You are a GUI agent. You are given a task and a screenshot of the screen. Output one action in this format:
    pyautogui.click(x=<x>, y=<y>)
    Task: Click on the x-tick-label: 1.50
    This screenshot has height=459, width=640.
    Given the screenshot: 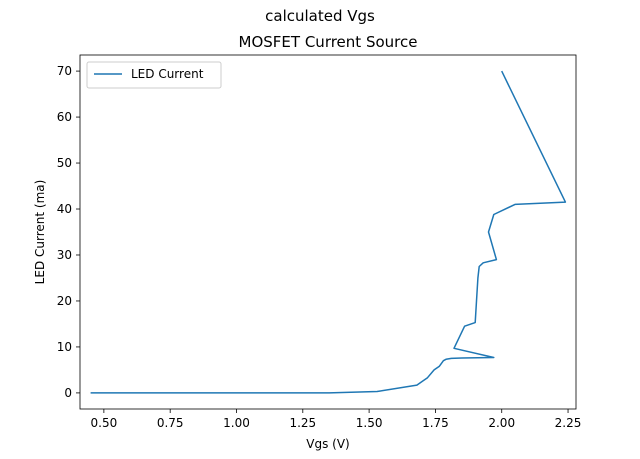 What is the action you would take?
    pyautogui.click(x=369, y=423)
    